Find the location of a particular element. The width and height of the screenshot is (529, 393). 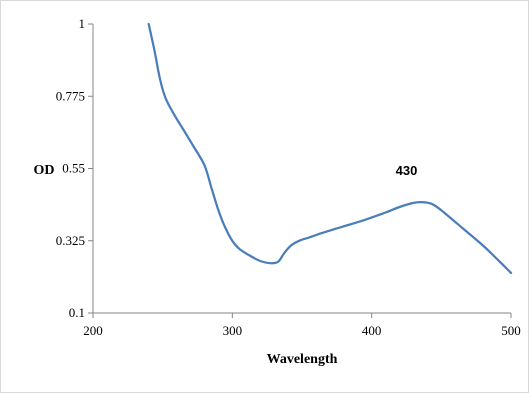

y-tick-label: 0.1 is located at coordinates (77, 312).